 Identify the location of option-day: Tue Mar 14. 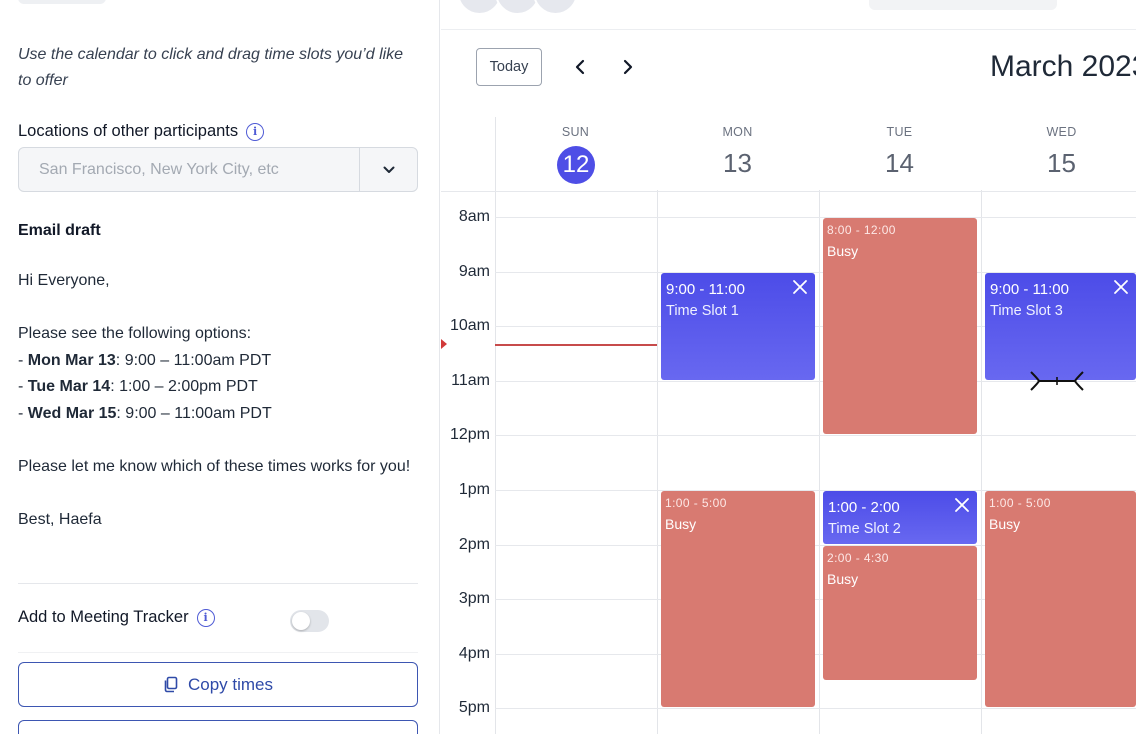
(69, 386).